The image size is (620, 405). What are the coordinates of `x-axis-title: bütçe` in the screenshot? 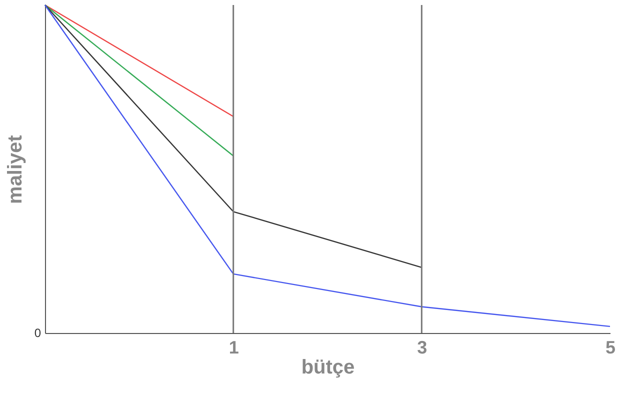 It's located at (328, 367).